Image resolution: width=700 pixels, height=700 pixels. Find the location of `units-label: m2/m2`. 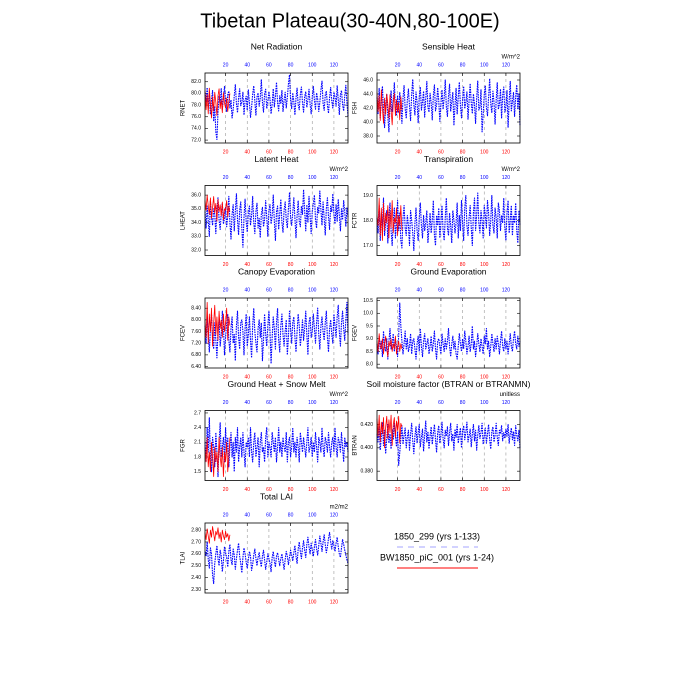

units-label: m2/m2 is located at coordinates (339, 508).